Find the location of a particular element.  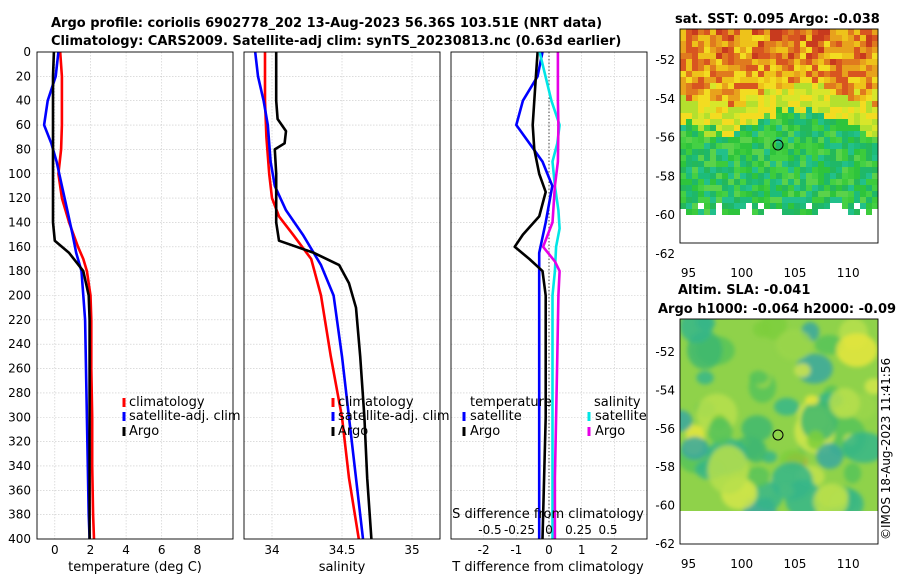

x-tick-label: 2 is located at coordinates (91, 550).